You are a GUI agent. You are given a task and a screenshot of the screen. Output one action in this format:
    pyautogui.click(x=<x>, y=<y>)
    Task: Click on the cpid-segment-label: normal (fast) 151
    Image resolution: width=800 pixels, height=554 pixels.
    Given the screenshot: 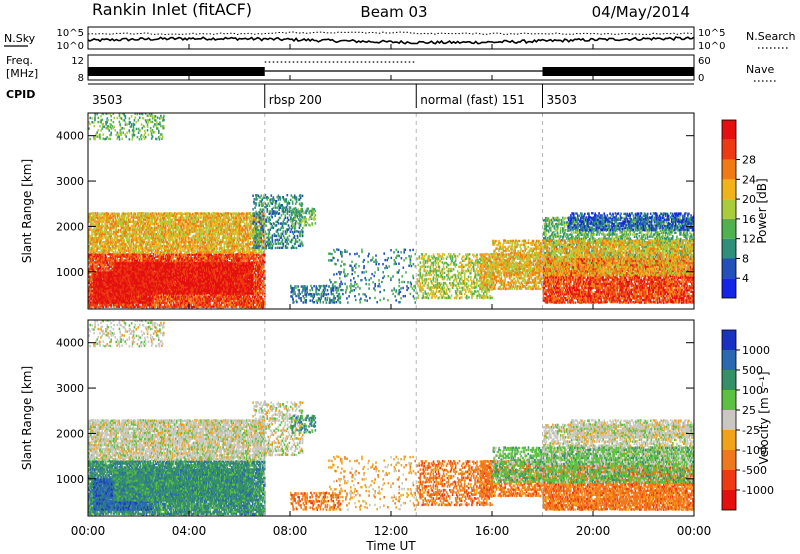 What is the action you would take?
    pyautogui.click(x=472, y=100)
    